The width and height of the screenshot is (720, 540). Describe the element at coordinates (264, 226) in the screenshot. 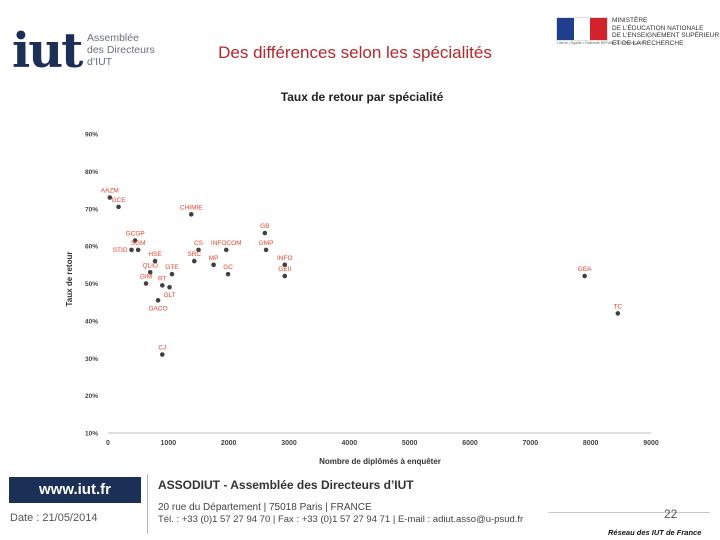

I see `data-point-label: GB` at that location.